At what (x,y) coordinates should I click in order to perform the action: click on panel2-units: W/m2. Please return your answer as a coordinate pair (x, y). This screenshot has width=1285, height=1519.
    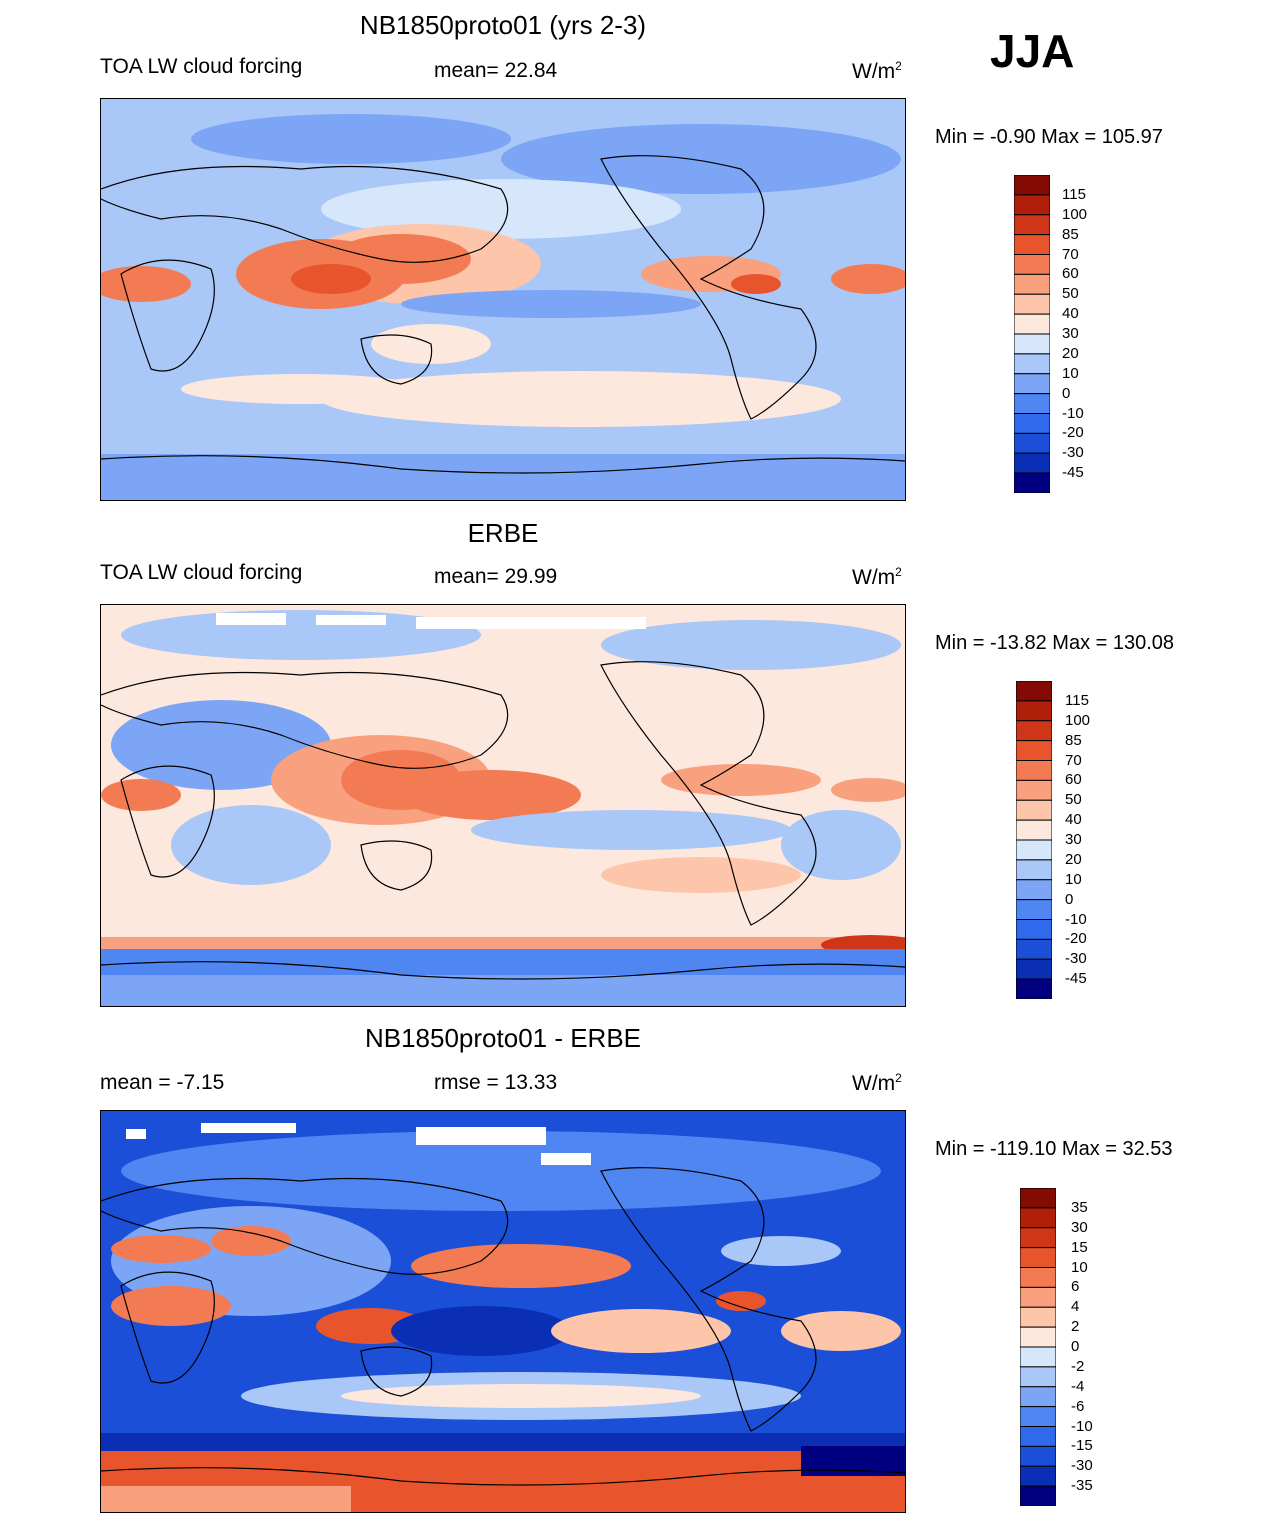
    Looking at the image, I should click on (877, 577).